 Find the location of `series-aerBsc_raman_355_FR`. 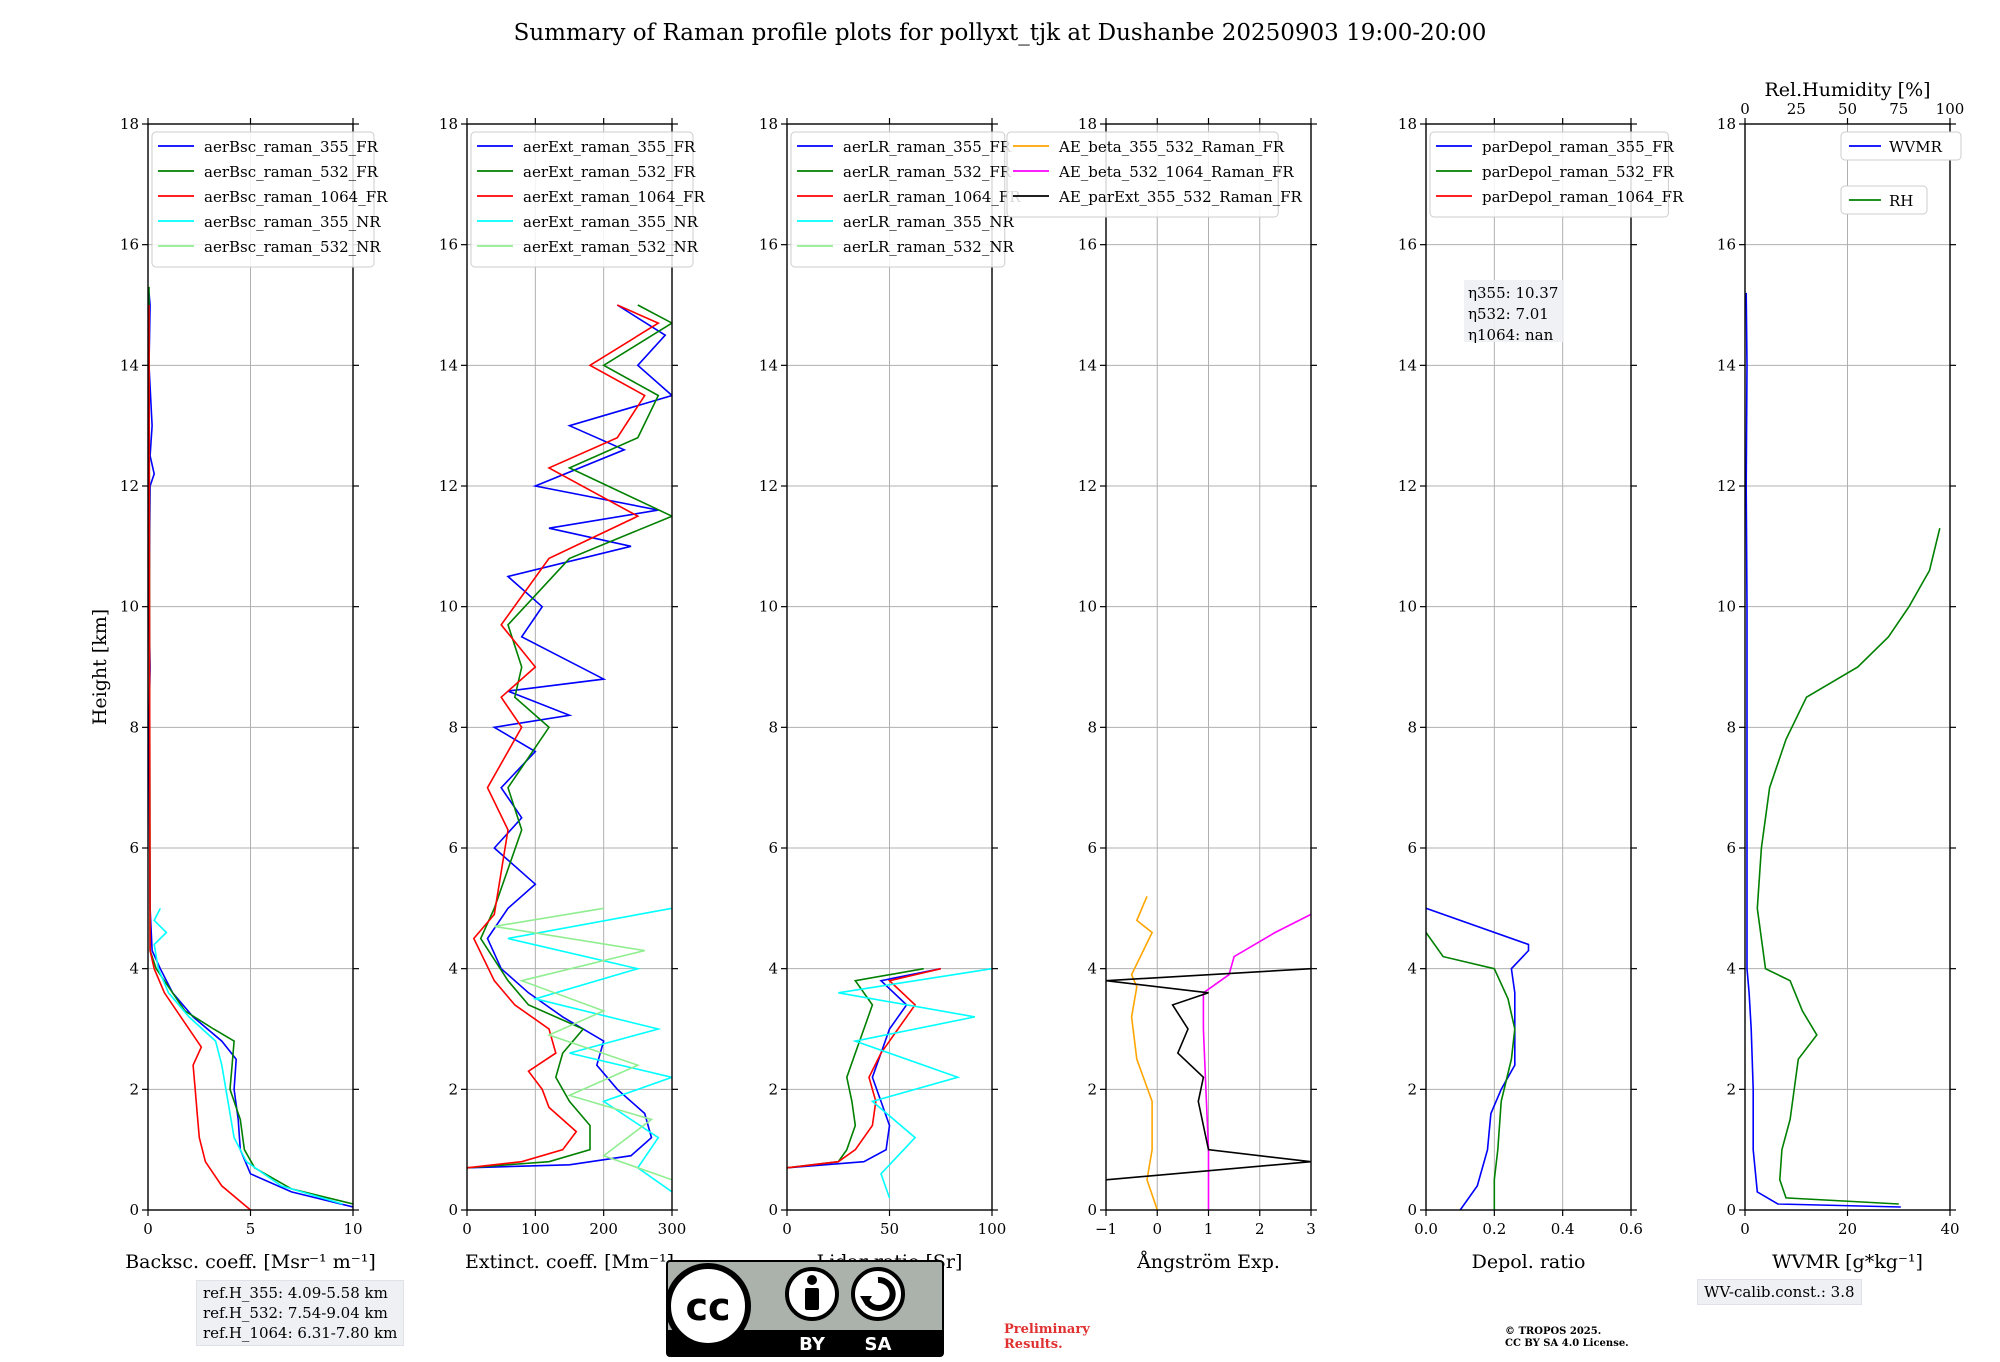

series-aerBsc_raman_355_FR is located at coordinates (250, 750).